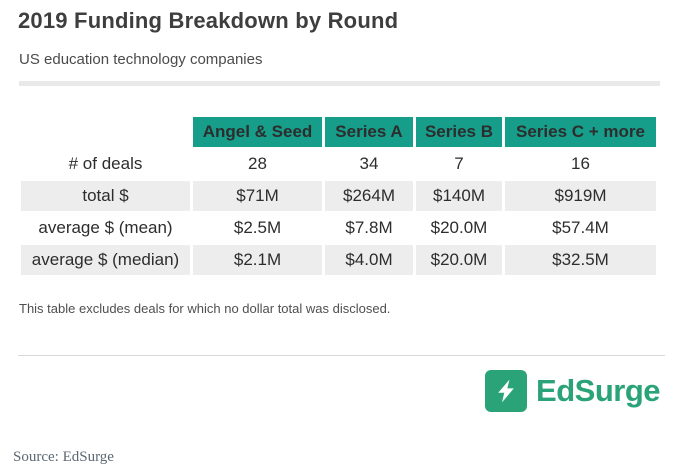 The height and width of the screenshot is (473, 690). What do you see at coordinates (459, 132) in the screenshot?
I see `column-header-series-b: Series B` at bounding box center [459, 132].